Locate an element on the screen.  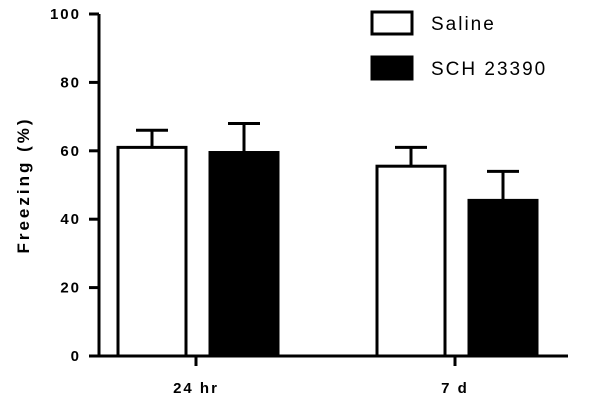
x-tick-label: 7 d is located at coordinates (455, 388).